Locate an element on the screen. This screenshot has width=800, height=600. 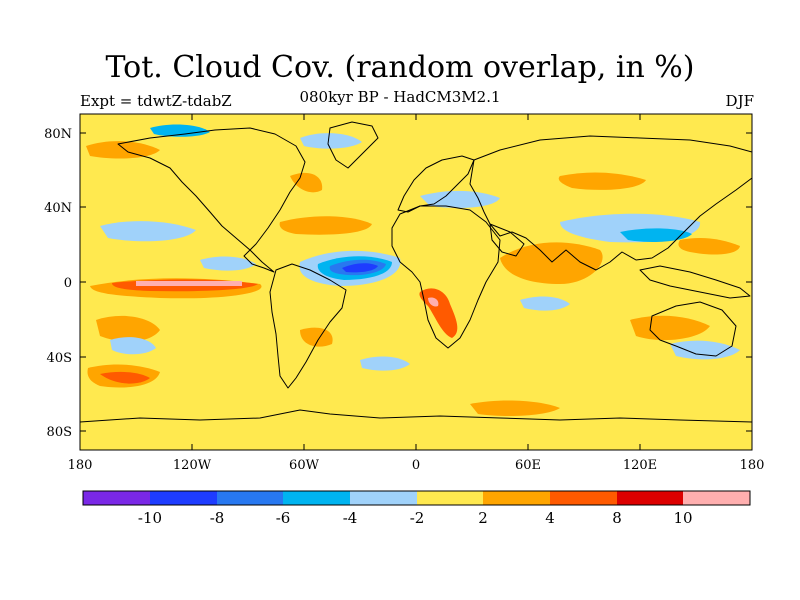
x-axis-labels: 180 120W 60W 0 60E 120E 180 is located at coordinates (416, 465).